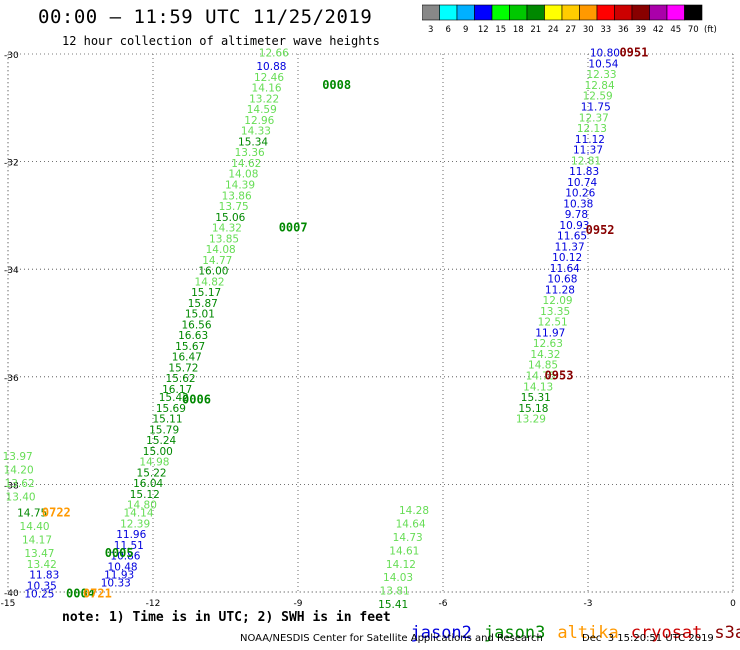 The image size is (740, 650). What do you see at coordinates (259, 121) in the screenshot?
I see `wave-height-label: 12.96` at bounding box center [259, 121].